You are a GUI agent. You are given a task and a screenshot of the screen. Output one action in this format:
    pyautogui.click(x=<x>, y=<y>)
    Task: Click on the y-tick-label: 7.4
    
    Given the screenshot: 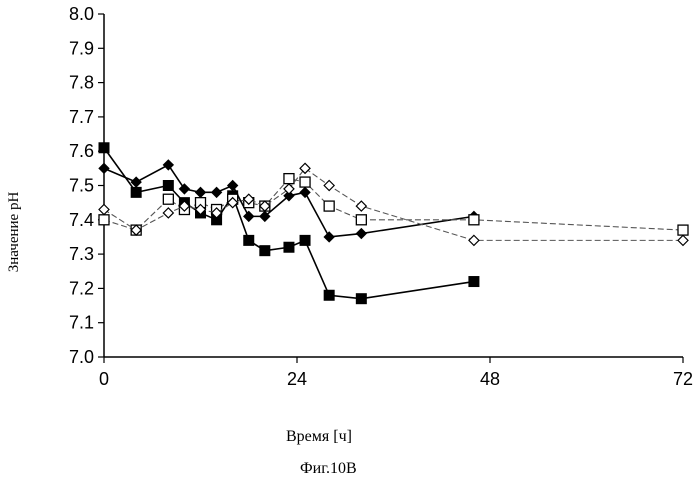 What is the action you would take?
    pyautogui.click(x=81, y=220)
    